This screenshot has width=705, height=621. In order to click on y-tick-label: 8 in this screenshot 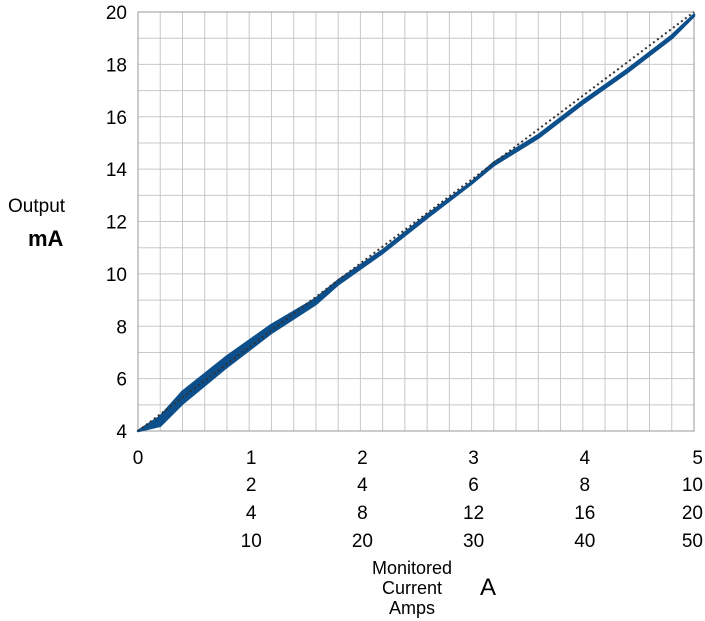, I will do `click(121, 327)`.